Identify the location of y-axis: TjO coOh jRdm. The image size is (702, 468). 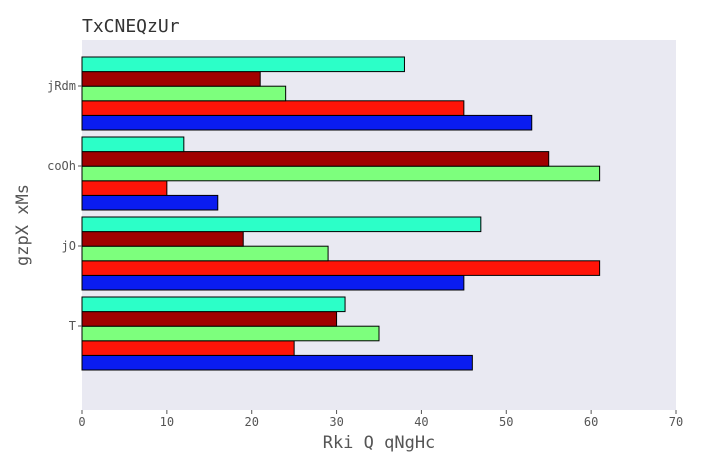
(64, 206).